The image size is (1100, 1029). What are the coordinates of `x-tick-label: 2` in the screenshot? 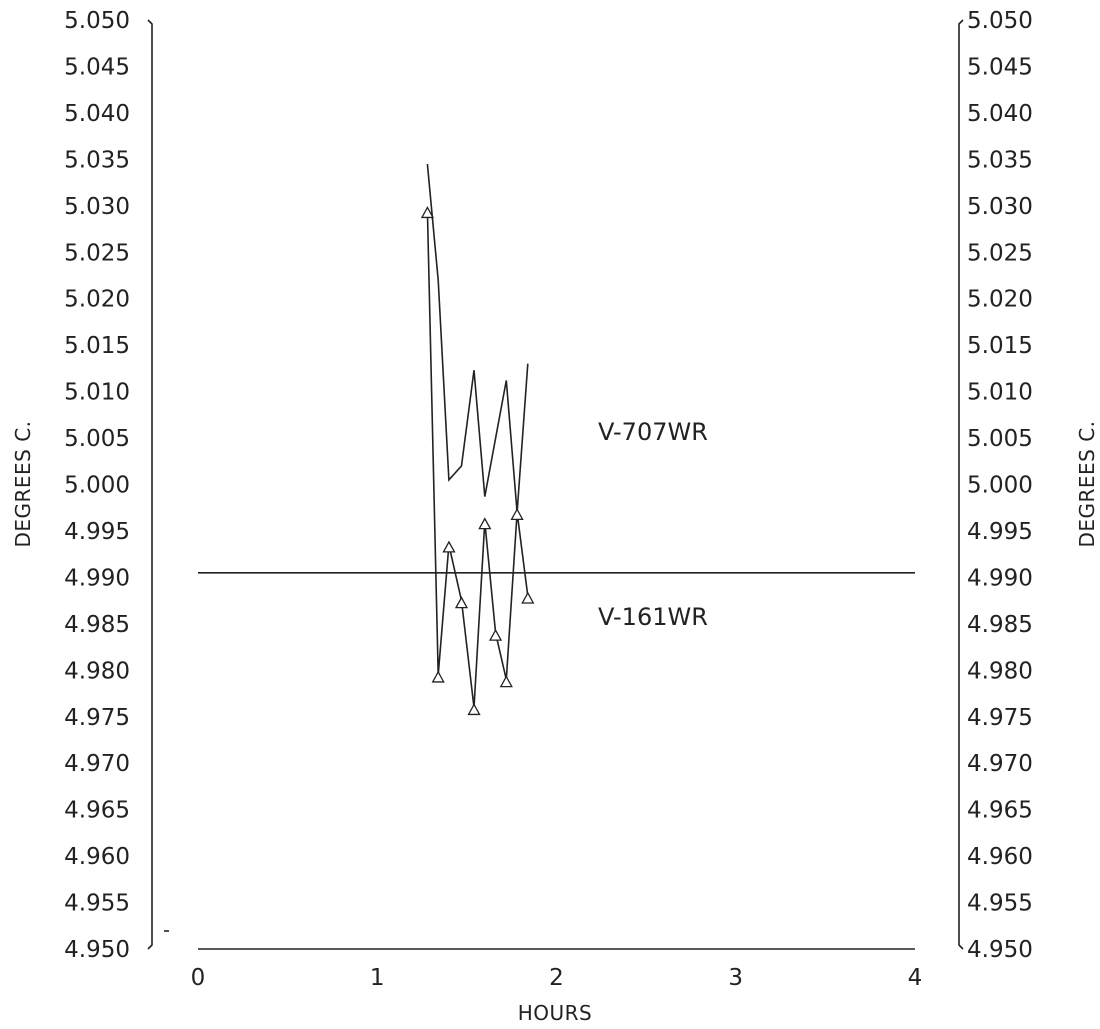 It's located at (556, 978).